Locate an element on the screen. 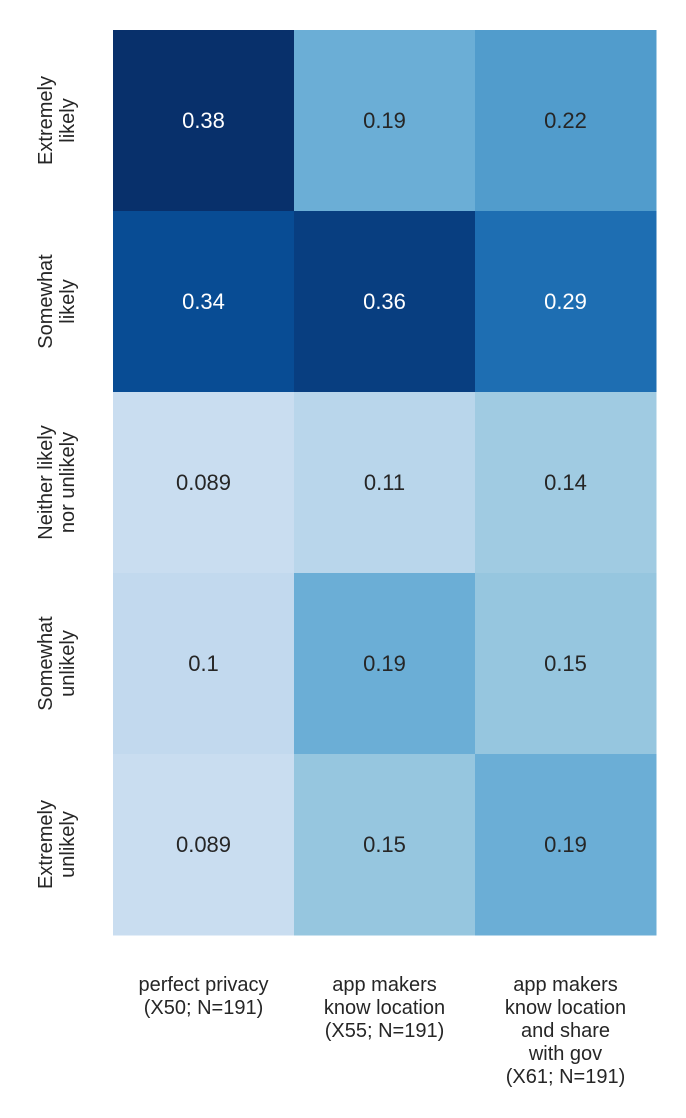 Image resolution: width=686 pixels, height=1118 pixels. heatmap-value-label-r0-c2: 0.22 is located at coordinates (565, 120).